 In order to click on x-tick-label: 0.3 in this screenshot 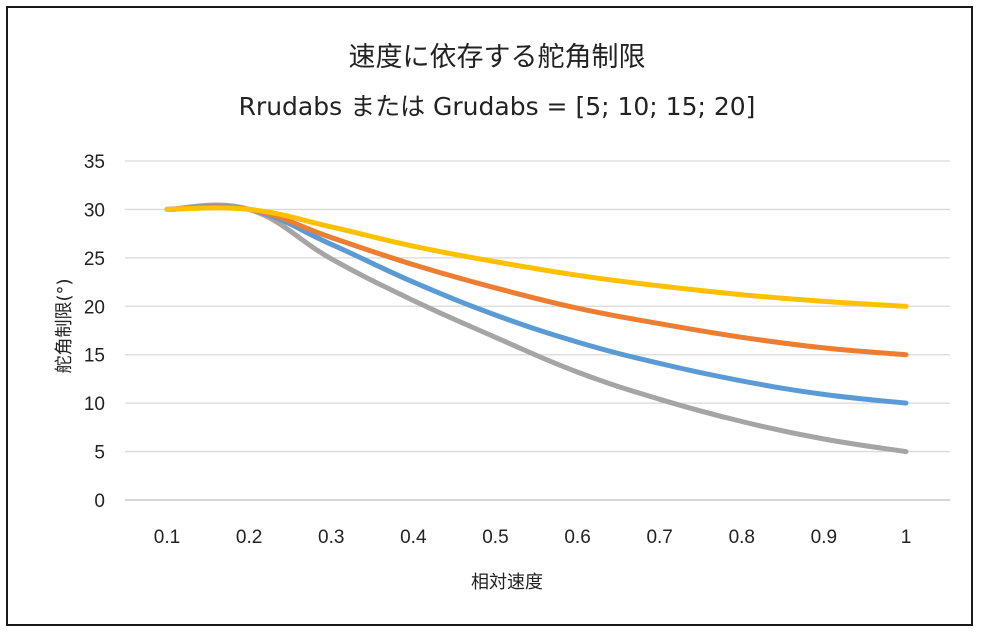, I will do `click(331, 537)`.